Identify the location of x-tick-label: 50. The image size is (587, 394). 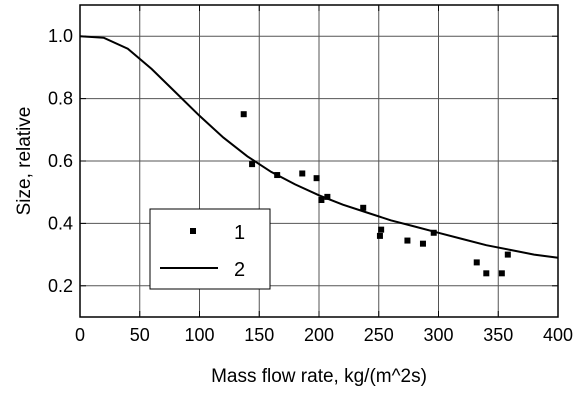
(140, 335).